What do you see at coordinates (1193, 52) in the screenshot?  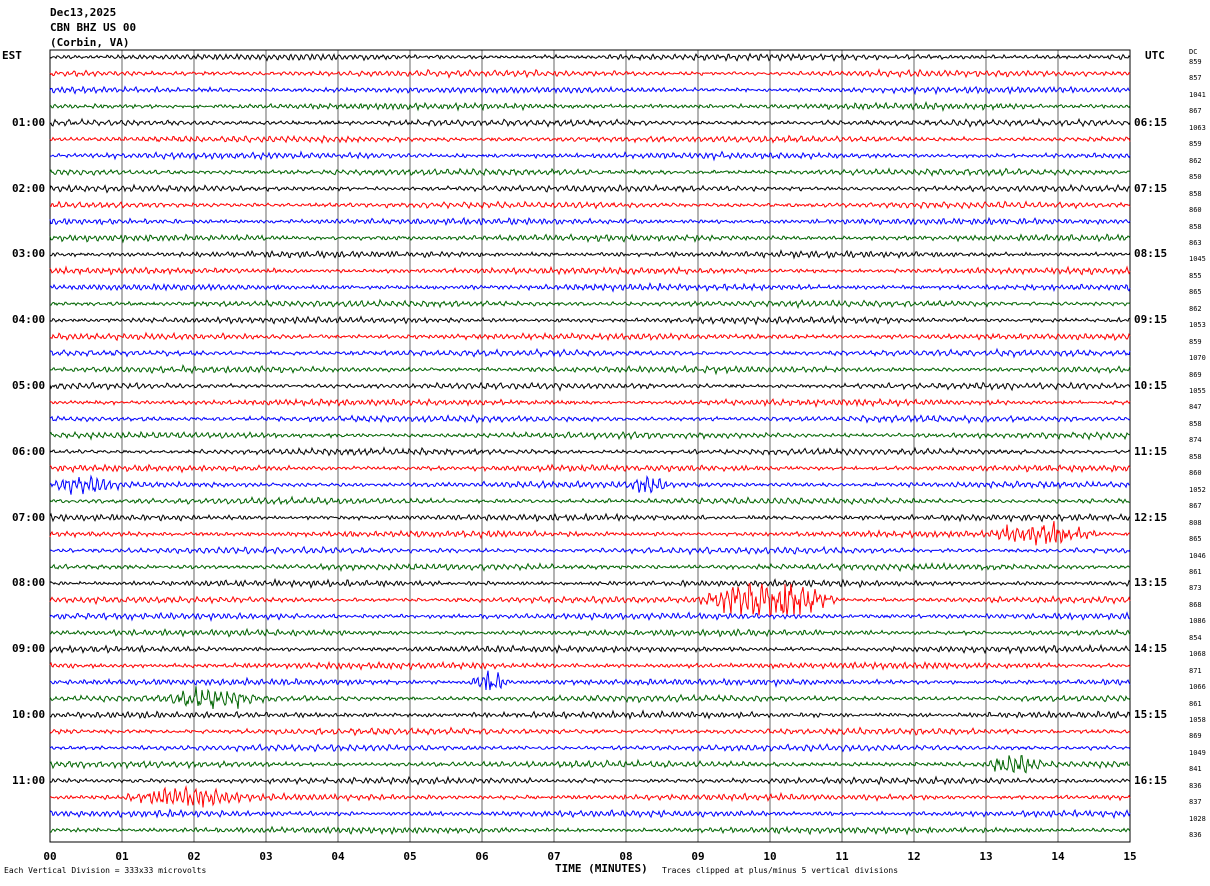 I see `dc-header-label: DC` at bounding box center [1193, 52].